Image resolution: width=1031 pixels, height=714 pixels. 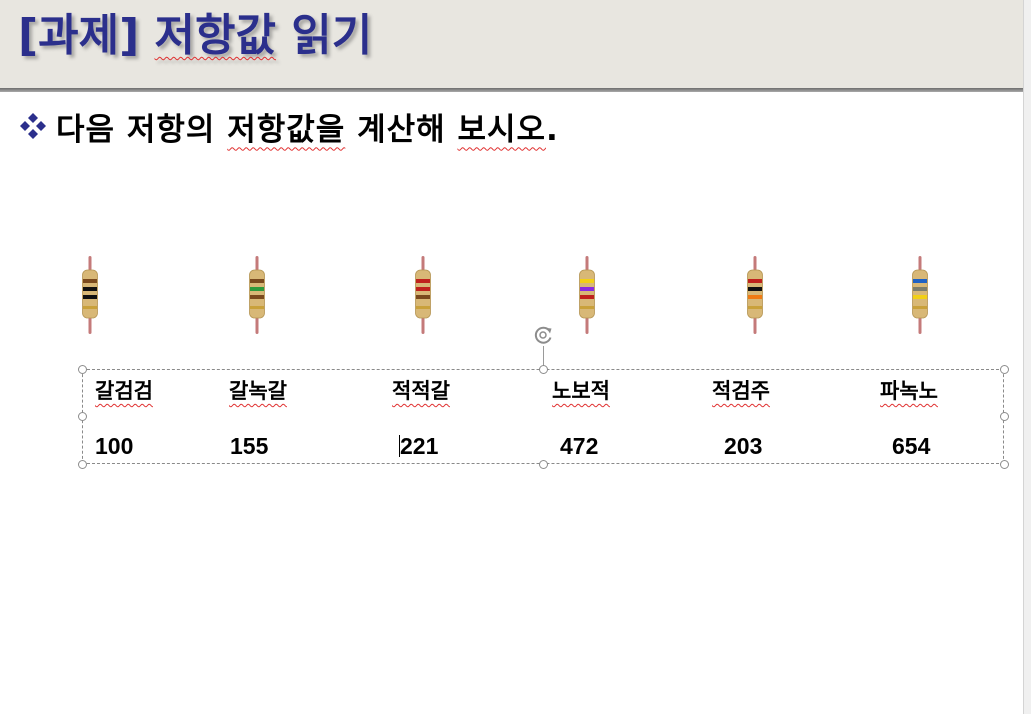 I want to click on resize-handle-top-middle, so click(x=543, y=369).